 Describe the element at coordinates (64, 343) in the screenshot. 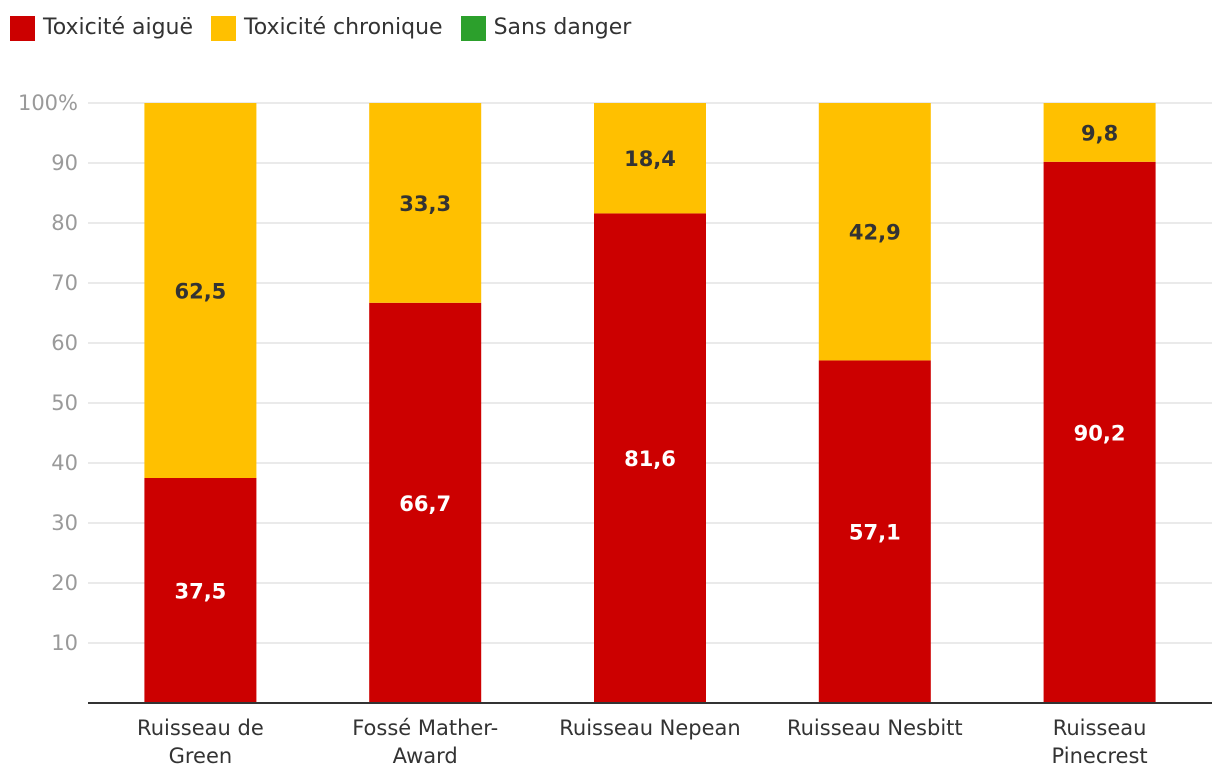

I see `y-tick-label: 60` at that location.